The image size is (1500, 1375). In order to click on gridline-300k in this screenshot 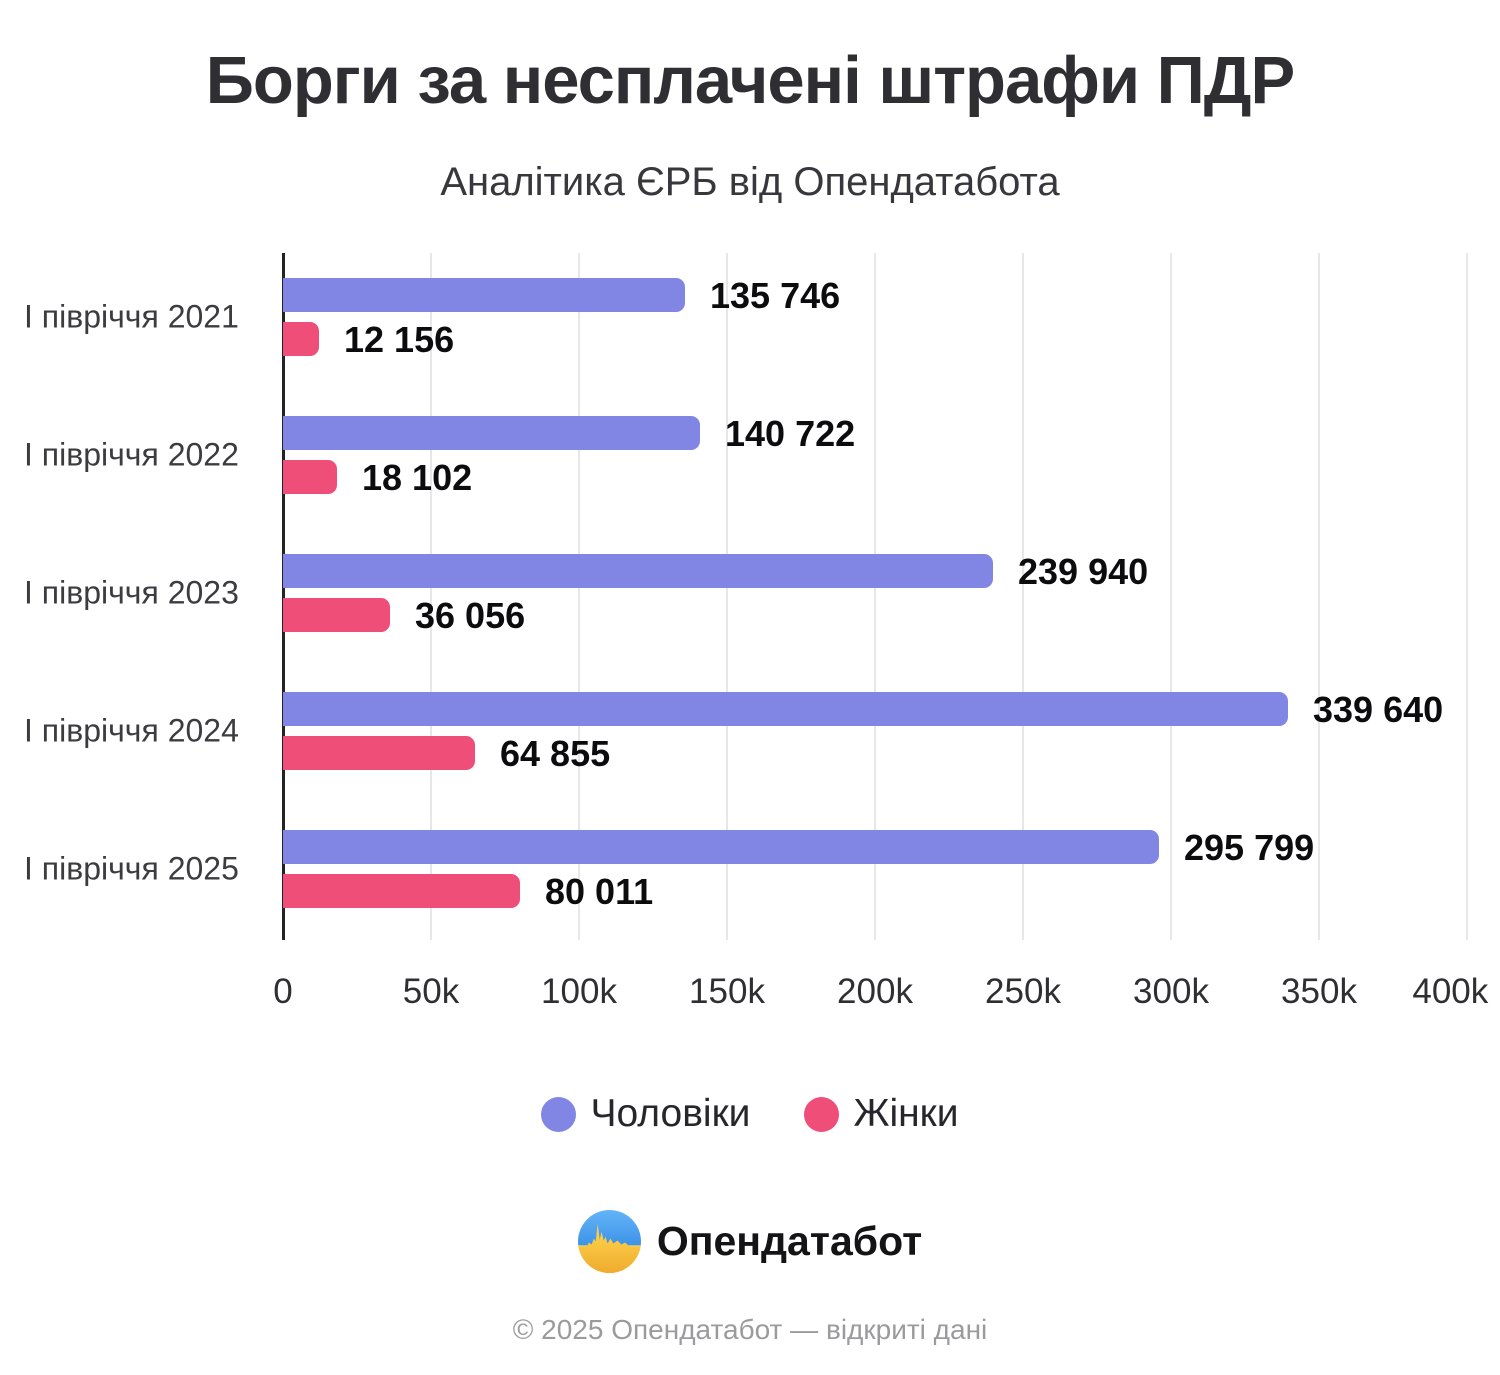, I will do `click(1171, 596)`.